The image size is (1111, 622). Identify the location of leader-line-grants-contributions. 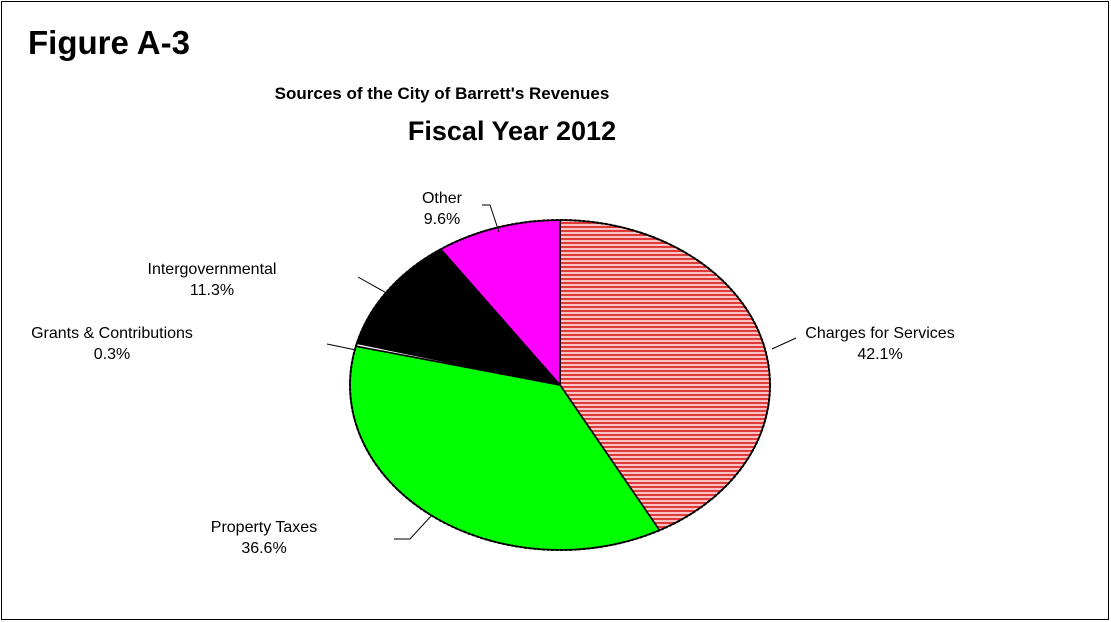
(341, 347).